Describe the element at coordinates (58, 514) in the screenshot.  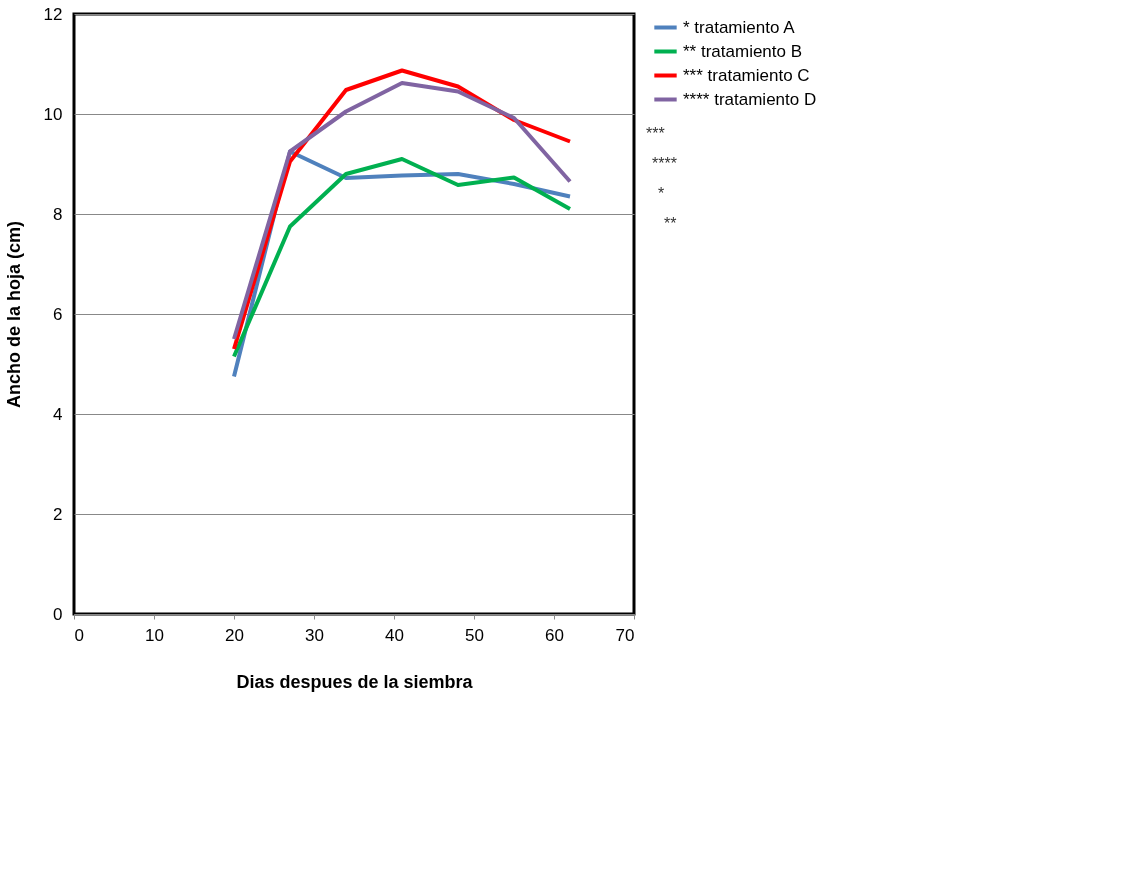
I see `y-tick-label: 2` at that location.